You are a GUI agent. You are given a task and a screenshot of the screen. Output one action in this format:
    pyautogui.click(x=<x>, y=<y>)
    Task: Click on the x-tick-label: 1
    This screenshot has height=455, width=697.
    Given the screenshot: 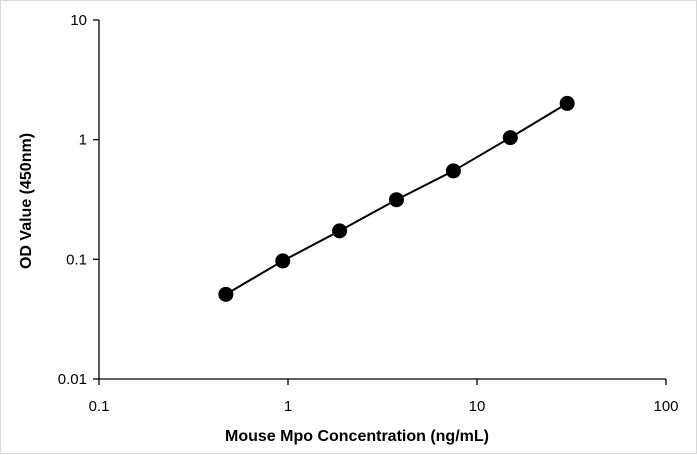 What is the action you would take?
    pyautogui.click(x=288, y=406)
    